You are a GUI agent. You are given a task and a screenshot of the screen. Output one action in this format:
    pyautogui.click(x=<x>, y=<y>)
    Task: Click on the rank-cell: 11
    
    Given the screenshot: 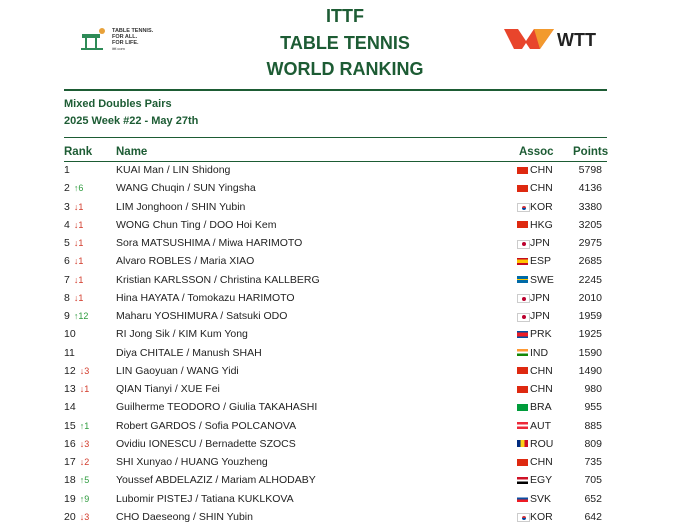 What is the action you would take?
    pyautogui.click(x=69, y=353)
    